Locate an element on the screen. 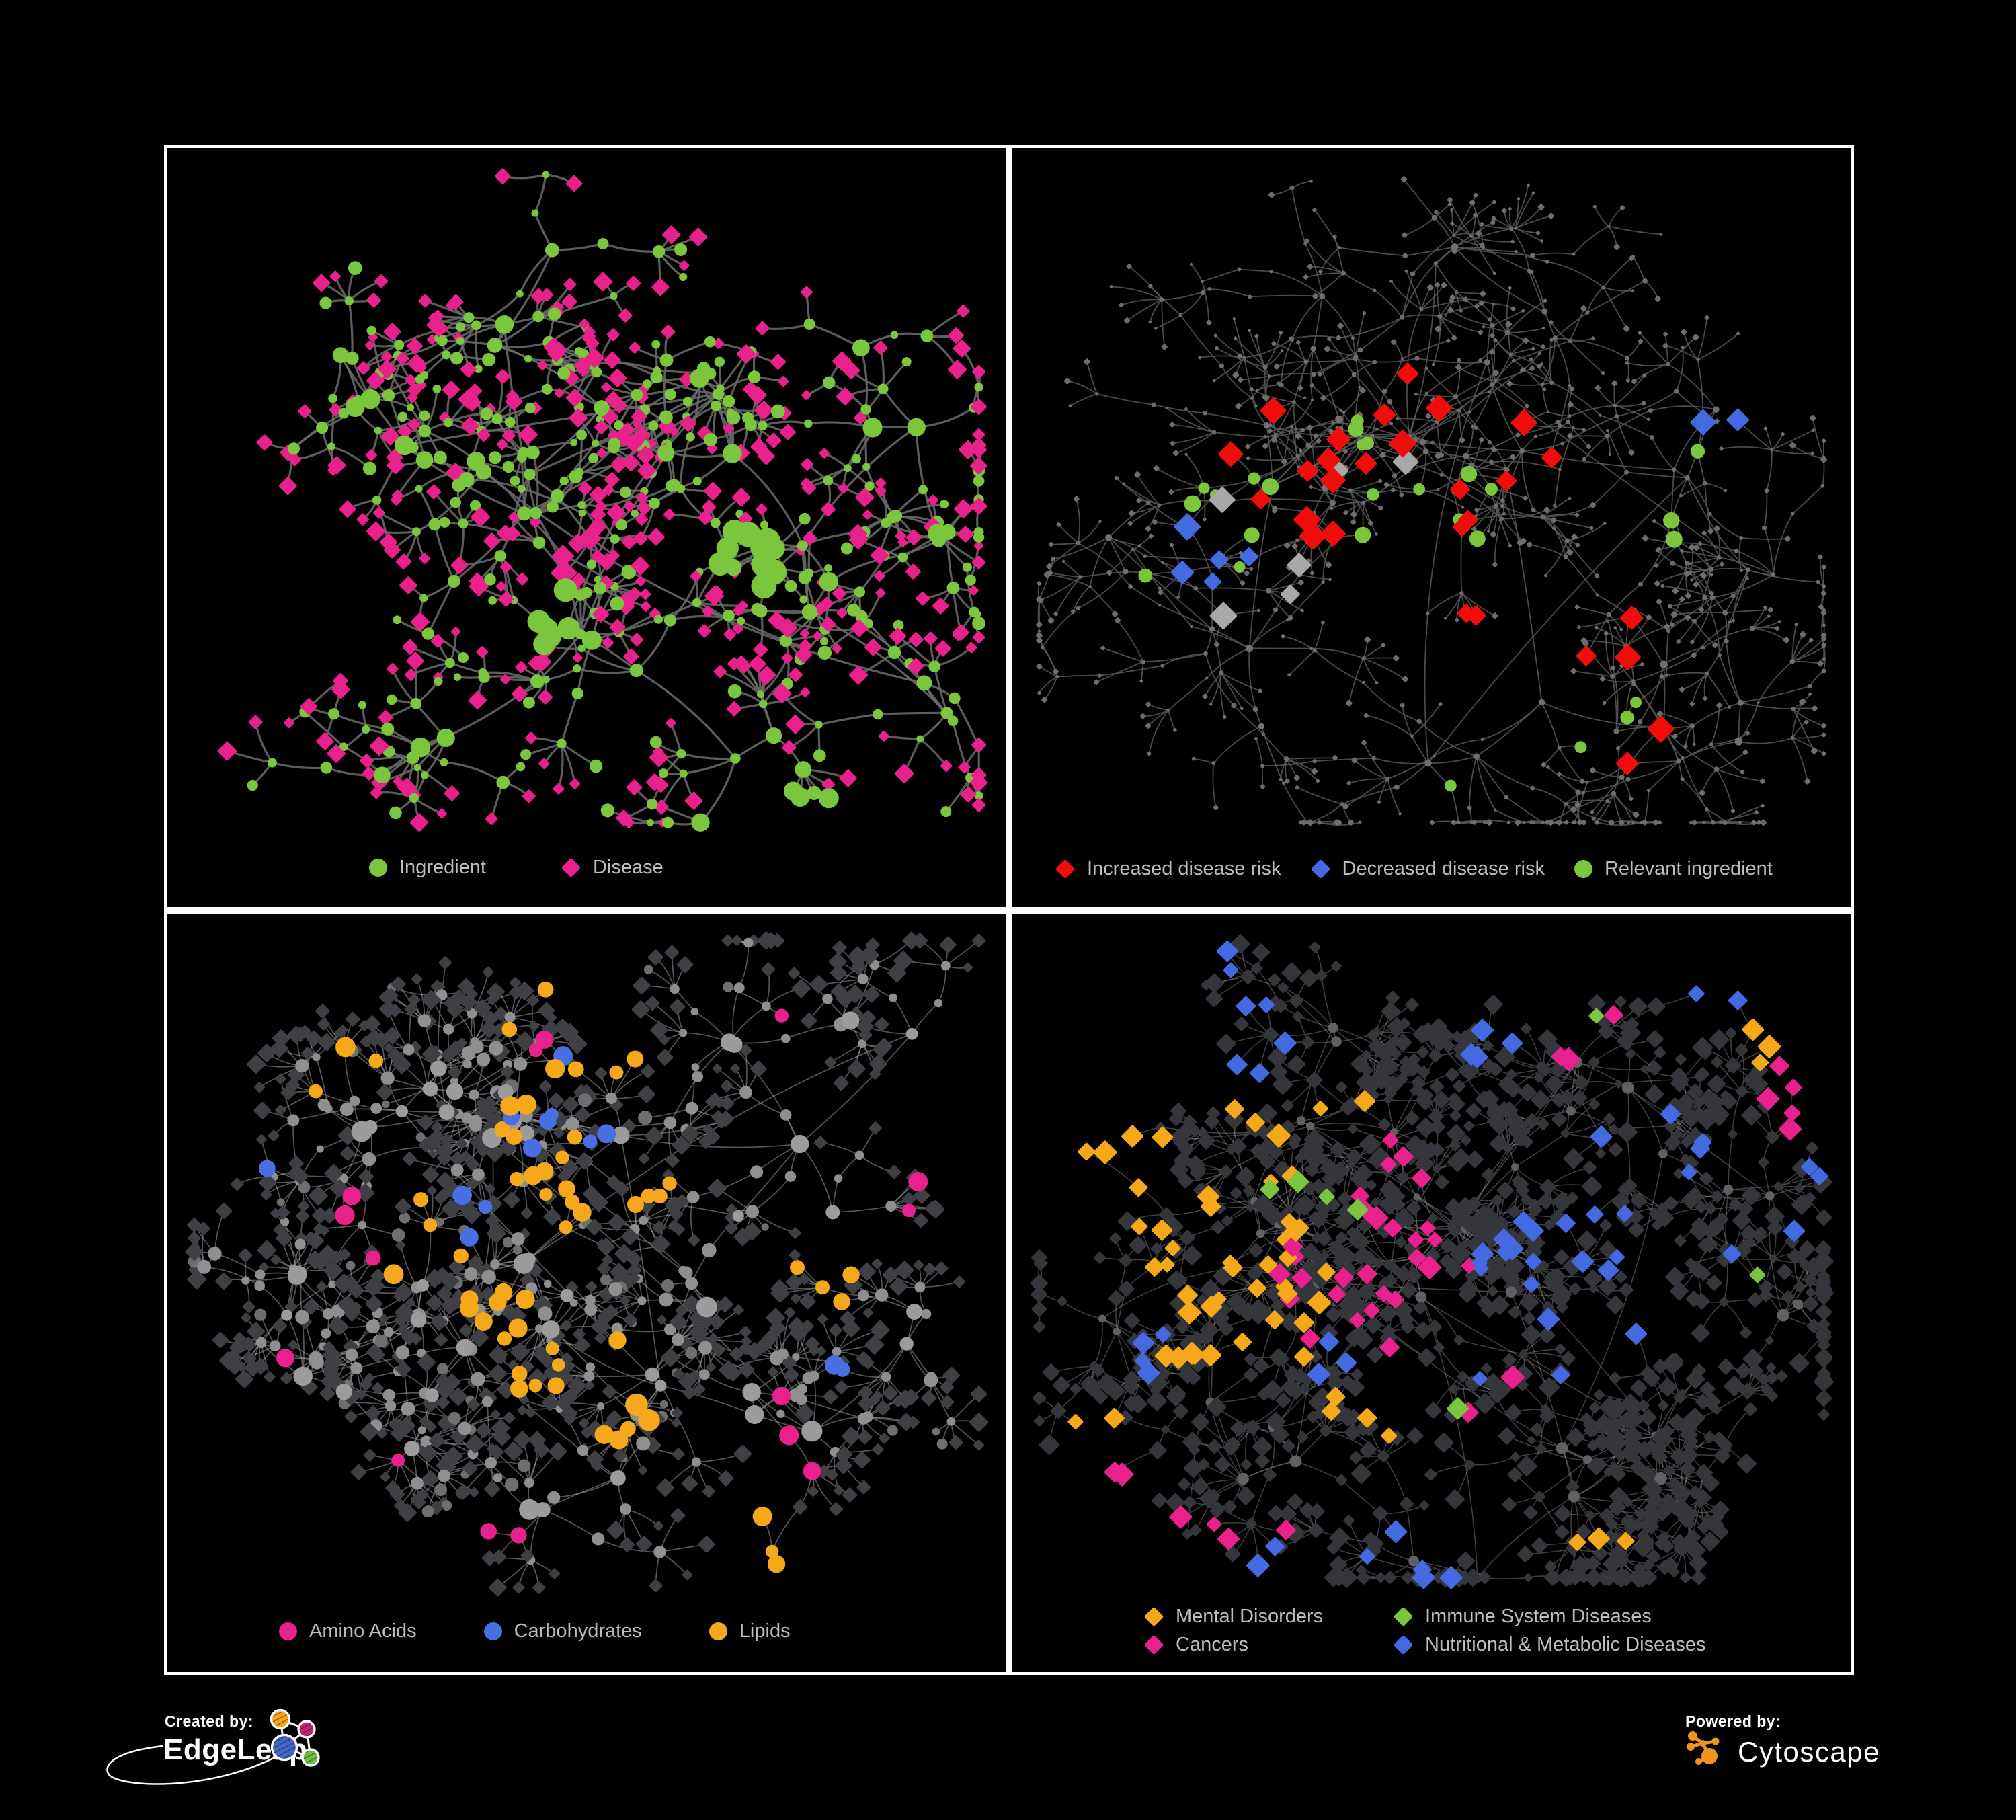  legend-label: Decreased disease risk is located at coordinates (1443, 868).